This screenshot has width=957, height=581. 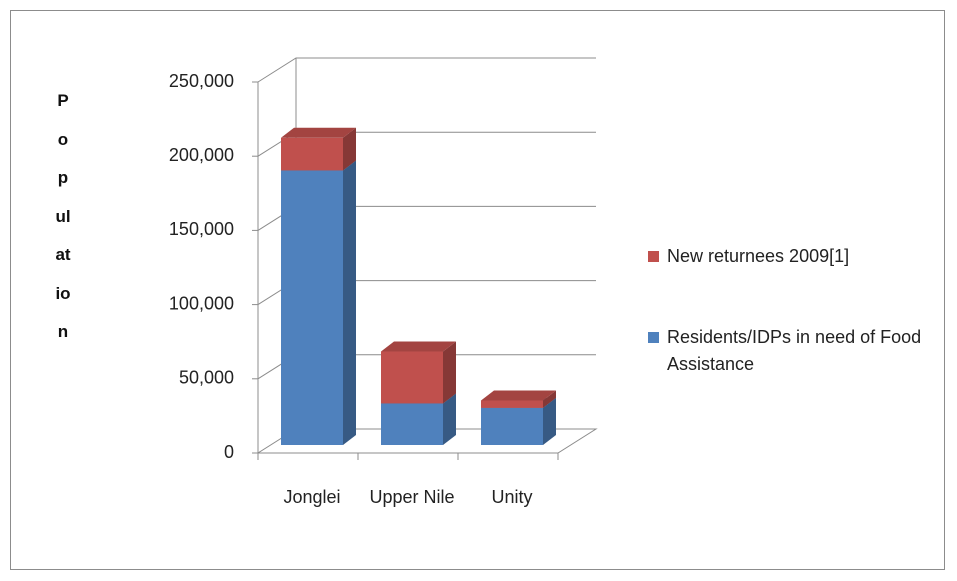 What do you see at coordinates (758, 256) in the screenshot?
I see `legend-label: New returnees 2009[1]` at bounding box center [758, 256].